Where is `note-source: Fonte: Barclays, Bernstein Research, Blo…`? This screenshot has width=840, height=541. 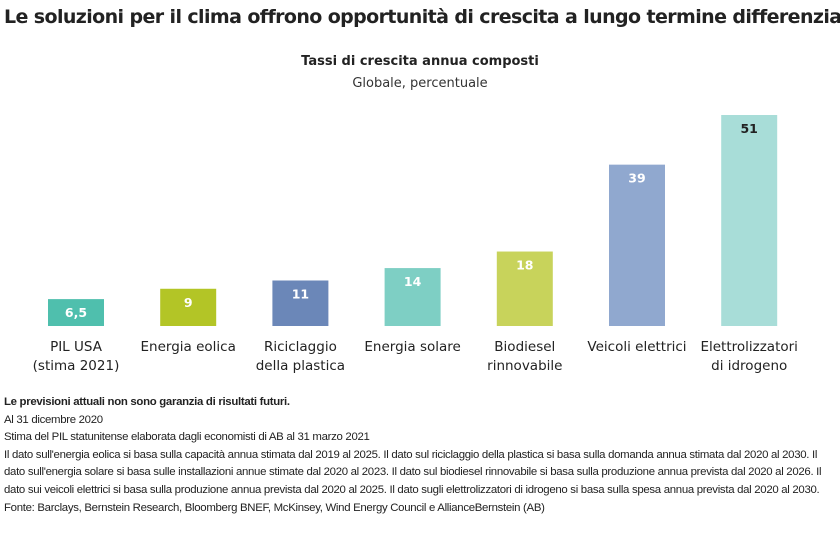
note-source: Fonte: Barclays, Bernstein Research, Blo… is located at coordinates (274, 507).